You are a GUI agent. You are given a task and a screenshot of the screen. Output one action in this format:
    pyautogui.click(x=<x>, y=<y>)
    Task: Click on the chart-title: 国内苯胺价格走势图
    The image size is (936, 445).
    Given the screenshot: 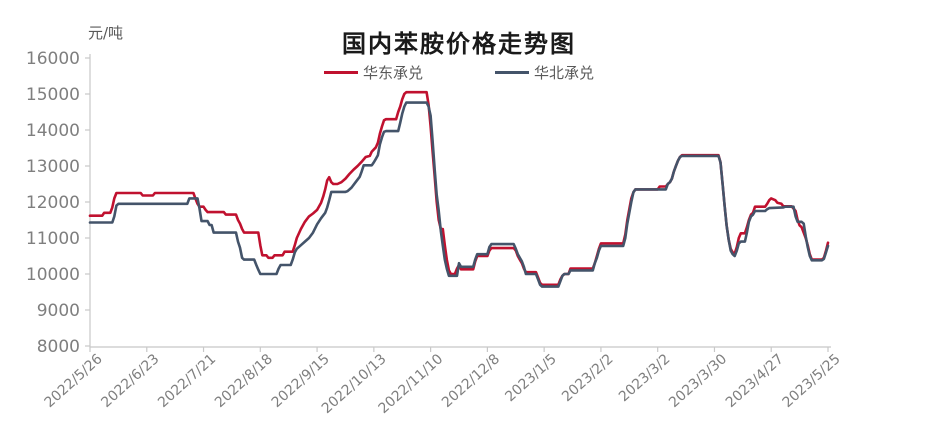 What is the action you would take?
    pyautogui.click(x=459, y=44)
    